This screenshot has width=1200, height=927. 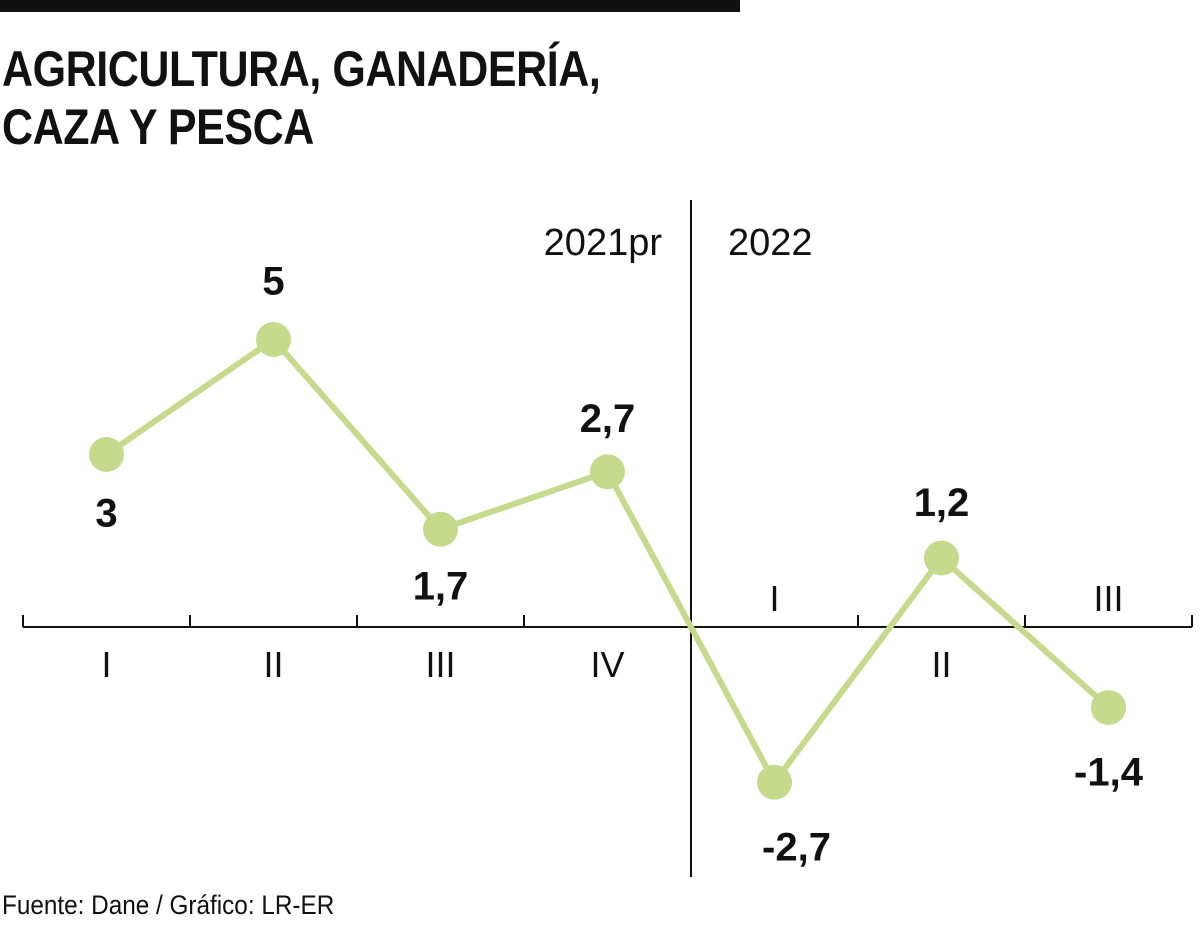 What do you see at coordinates (942, 503) in the screenshot?
I see `value-label: 1,2` at bounding box center [942, 503].